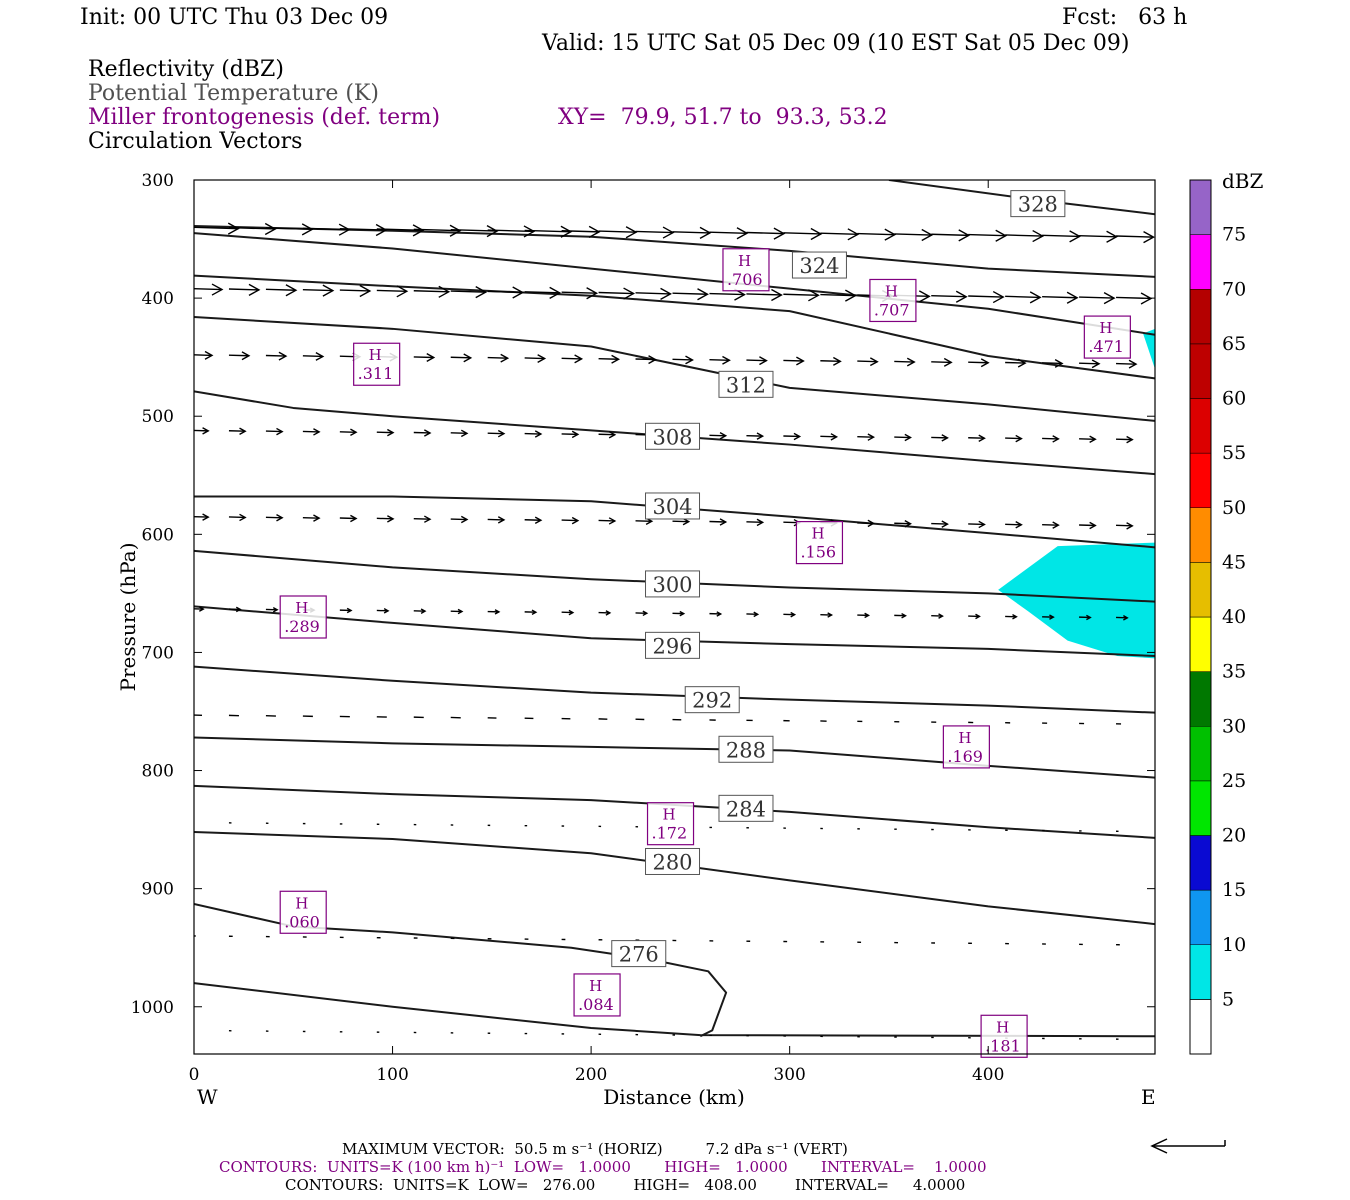  What do you see at coordinates (723, 117) in the screenshot?
I see `cross-section-xy: XY= 79.9, 51.7 to 93.3, 53.2` at bounding box center [723, 117].